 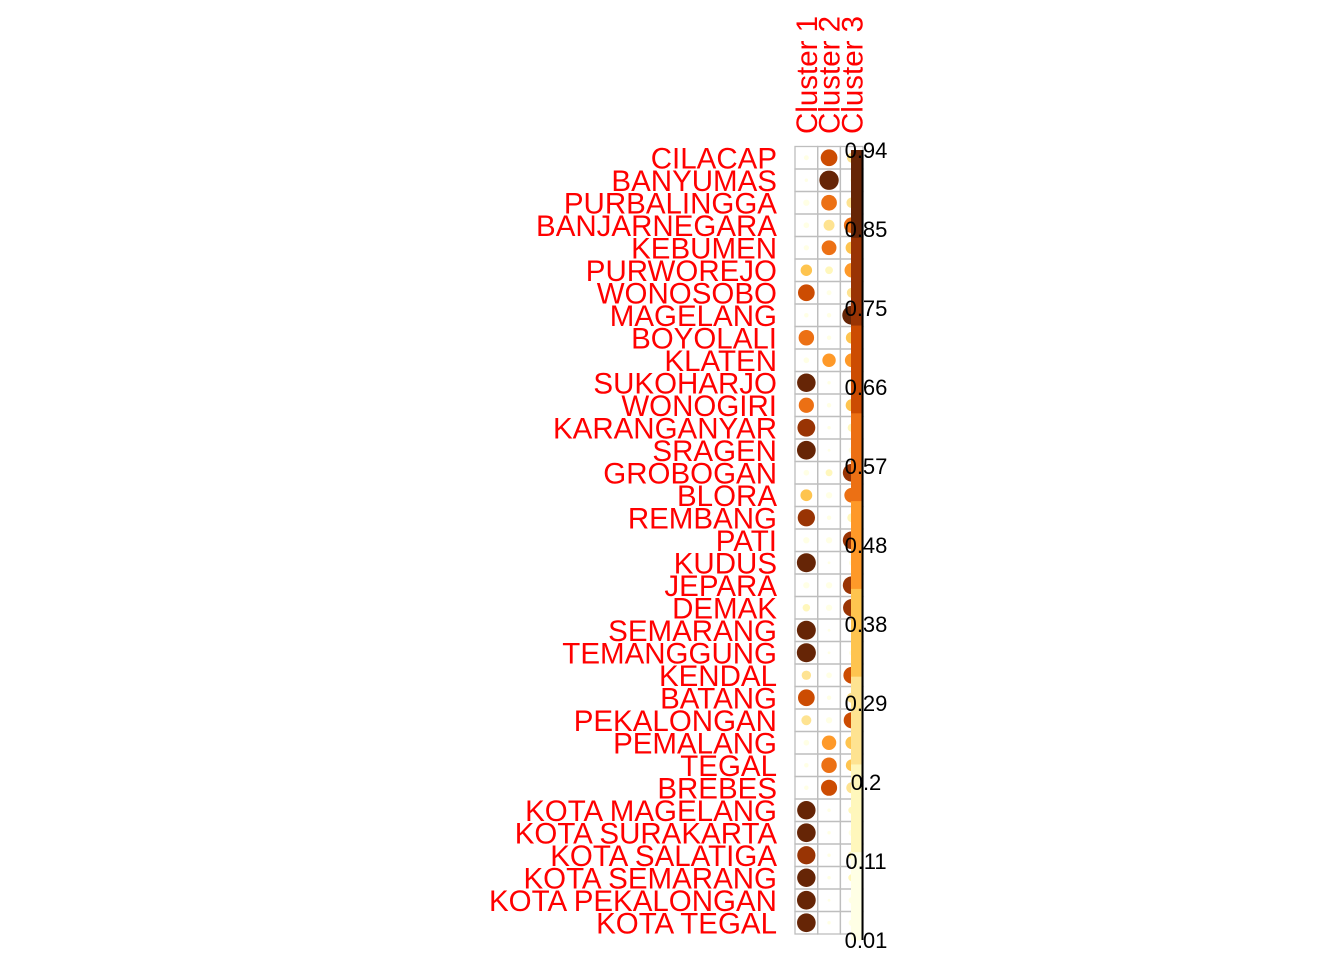 I want to click on row-label: BANJARNEGARA, so click(x=656, y=226).